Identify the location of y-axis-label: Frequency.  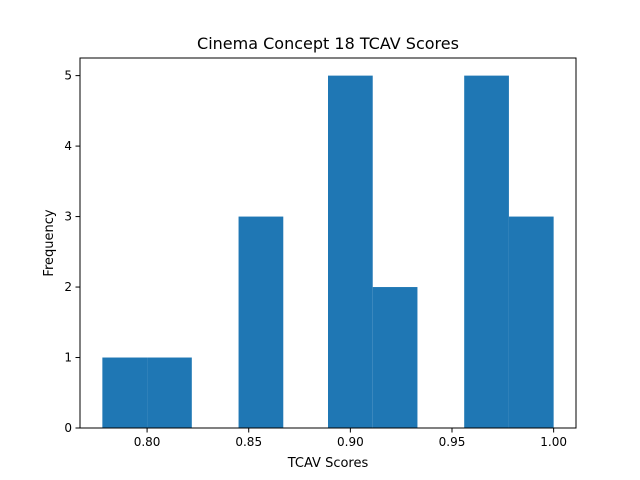
(49, 242).